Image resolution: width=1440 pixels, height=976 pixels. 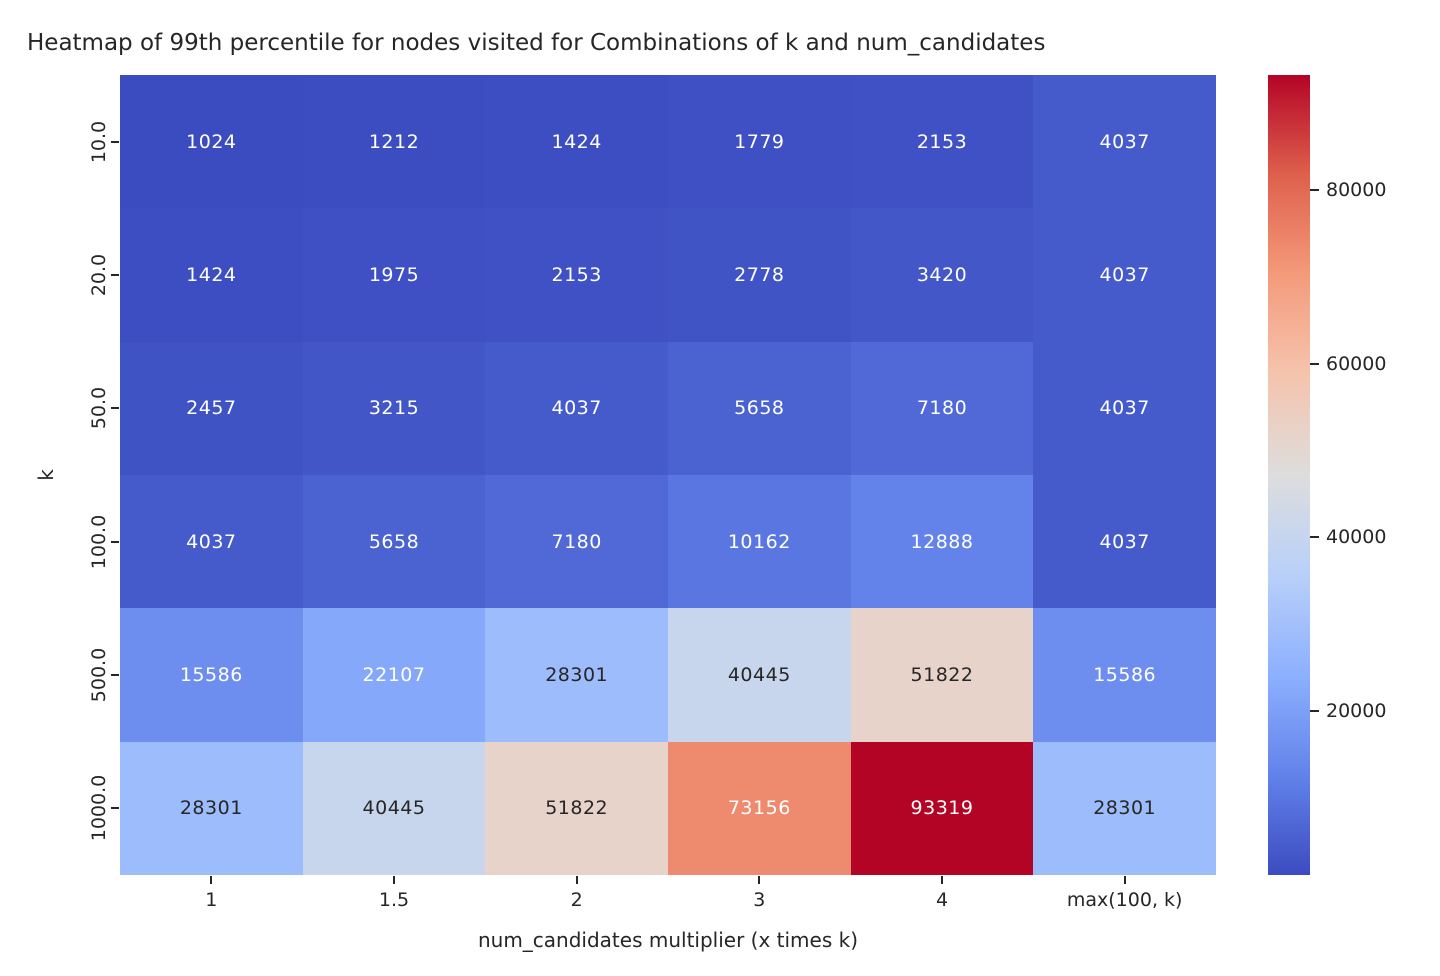 I want to click on x-tick-label: 1, so click(x=211, y=900).